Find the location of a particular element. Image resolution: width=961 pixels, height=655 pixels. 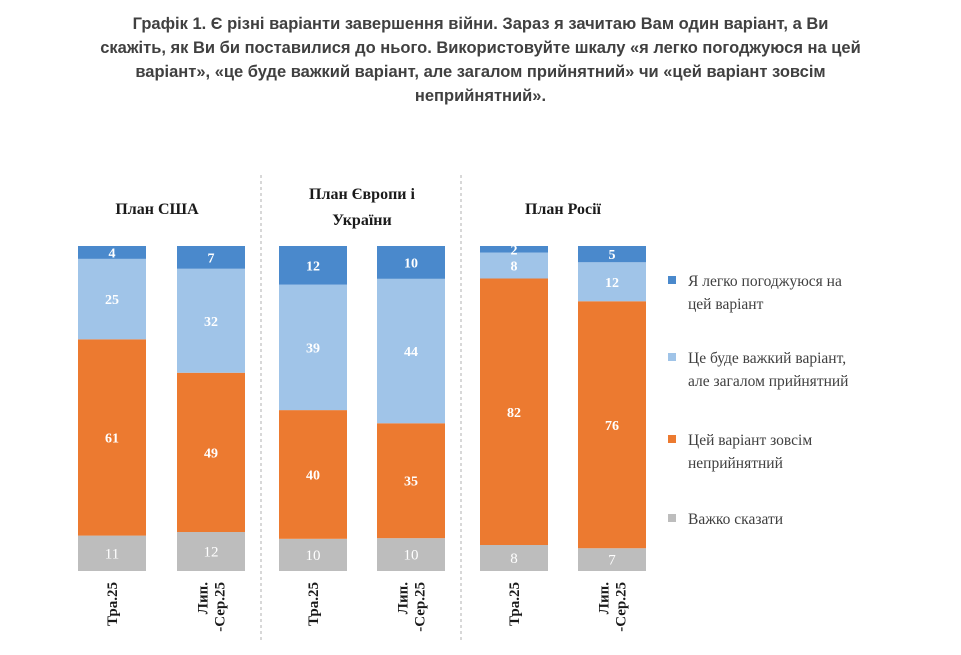

data-label-unacceptable-2: 49 is located at coordinates (211, 453).